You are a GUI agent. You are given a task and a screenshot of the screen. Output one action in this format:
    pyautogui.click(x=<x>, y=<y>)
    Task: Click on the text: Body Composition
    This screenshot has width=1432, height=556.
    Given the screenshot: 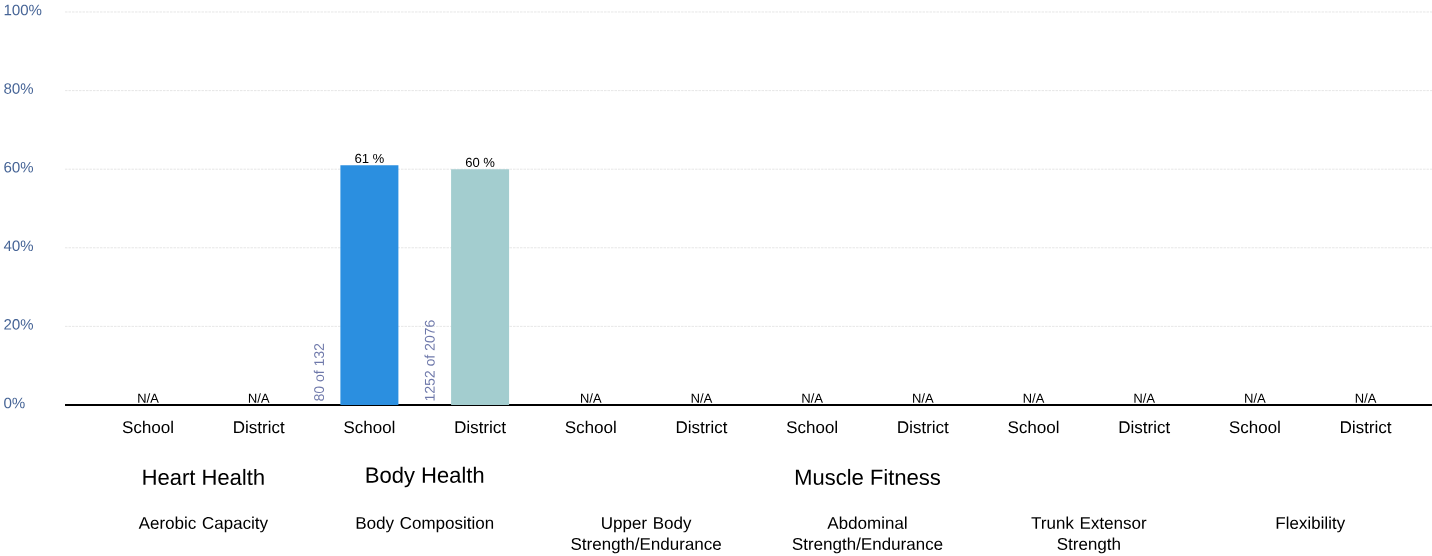 What is the action you would take?
    pyautogui.click(x=425, y=524)
    